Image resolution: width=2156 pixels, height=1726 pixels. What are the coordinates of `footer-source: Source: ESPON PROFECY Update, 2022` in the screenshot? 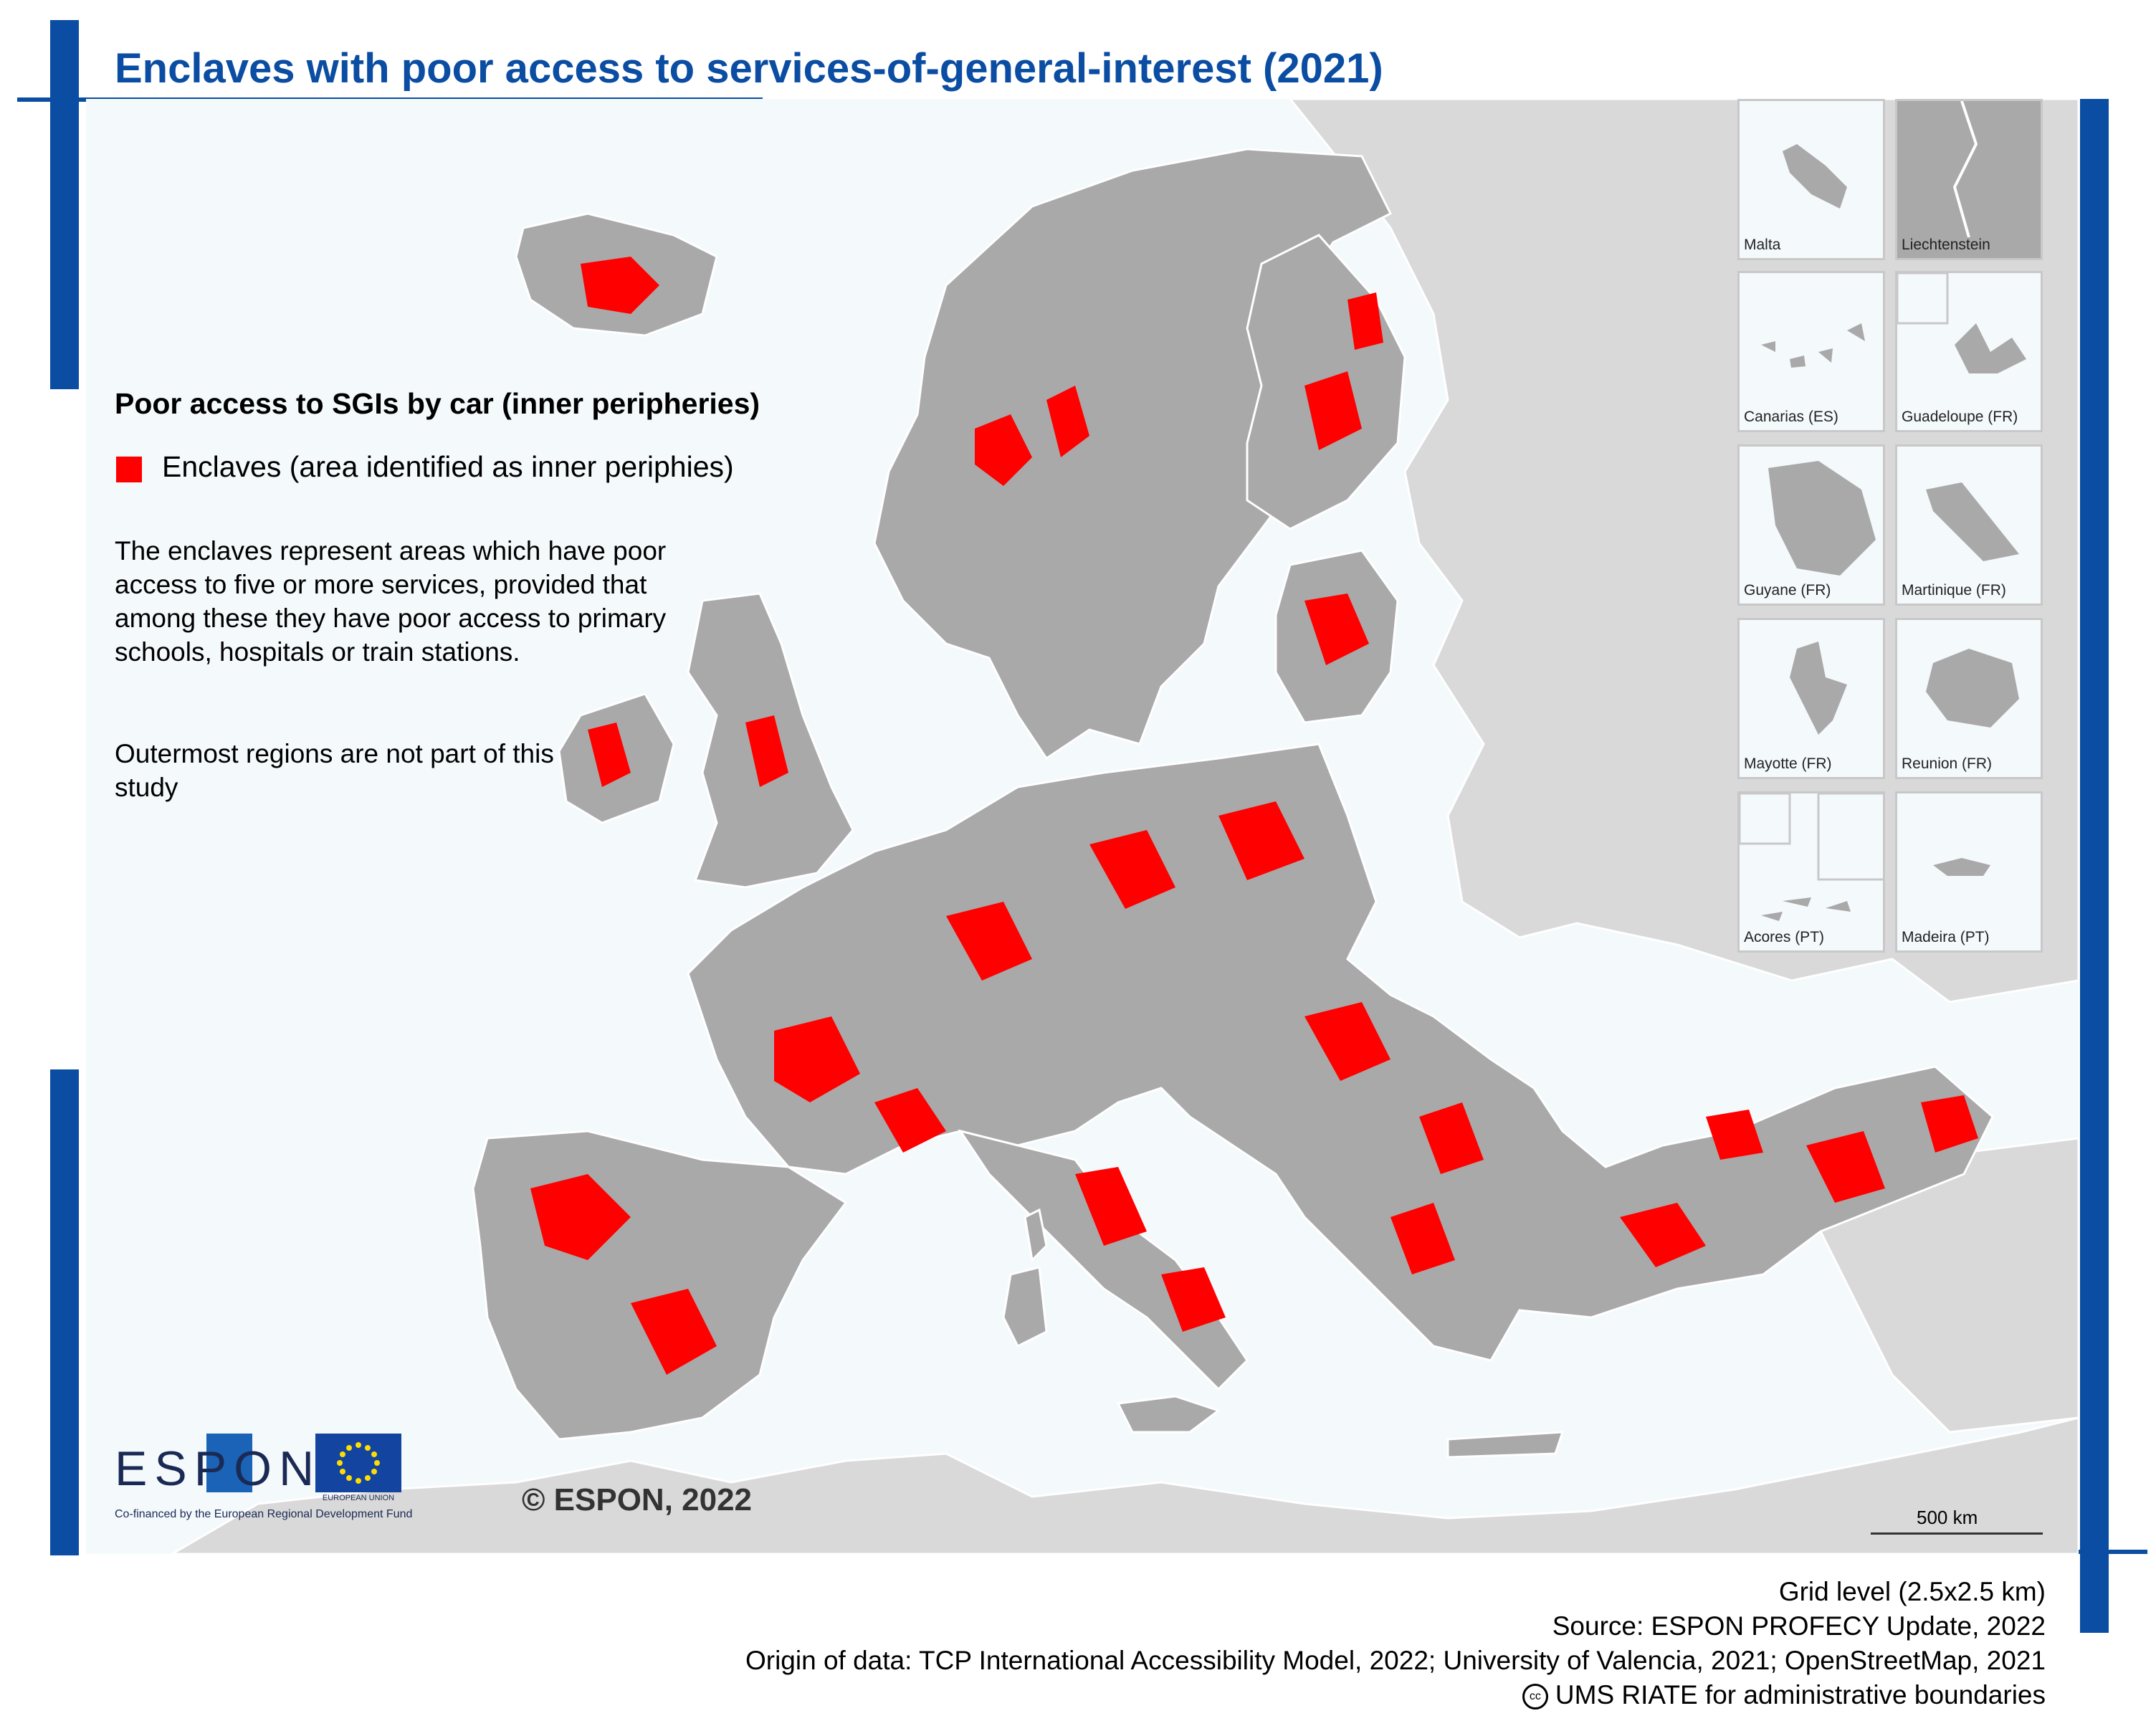 It's located at (1799, 1626).